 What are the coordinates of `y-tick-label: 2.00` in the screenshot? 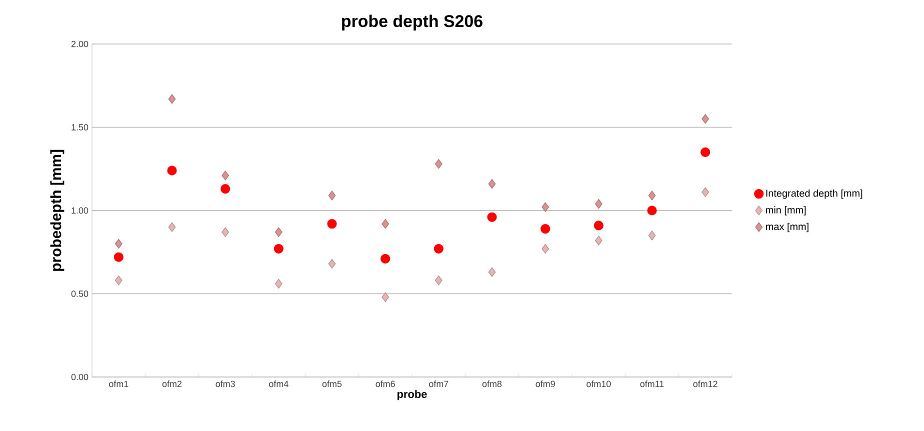 It's located at (79, 44).